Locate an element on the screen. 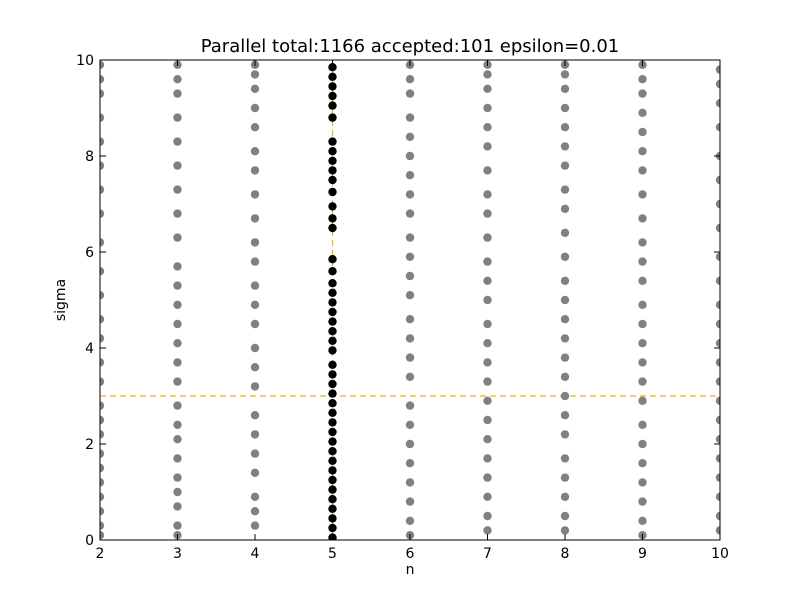 This screenshot has height=600, width=800. y-tick-label: 6 is located at coordinates (89, 253).